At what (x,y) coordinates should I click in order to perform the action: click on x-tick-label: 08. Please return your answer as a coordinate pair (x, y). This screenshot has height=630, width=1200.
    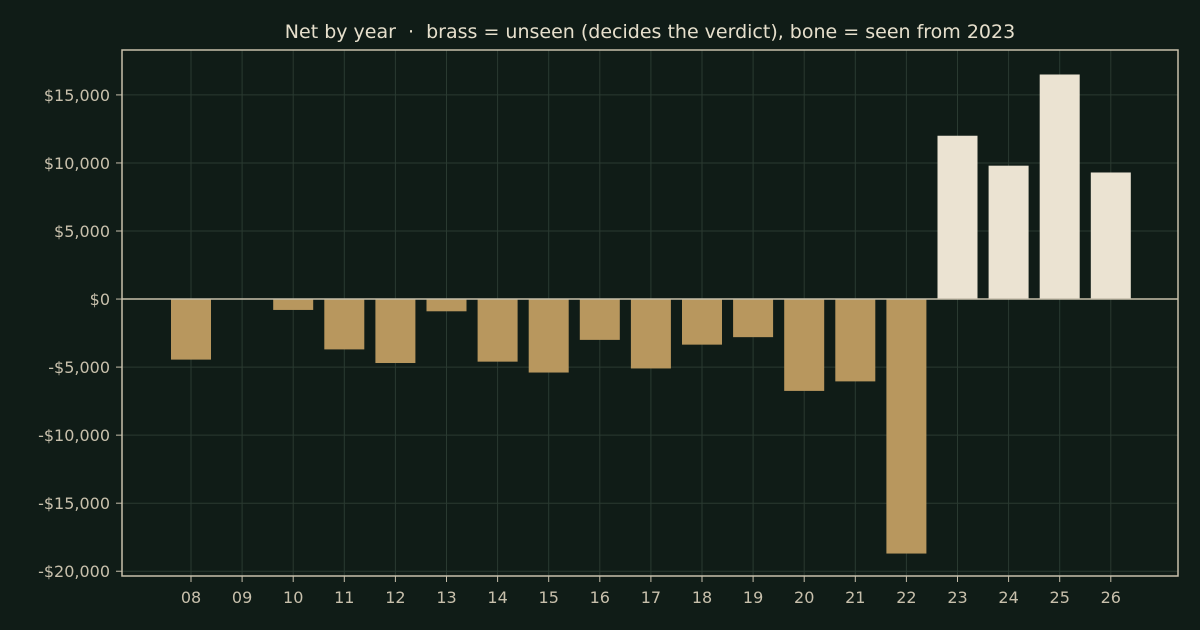
    Looking at the image, I should click on (191, 597).